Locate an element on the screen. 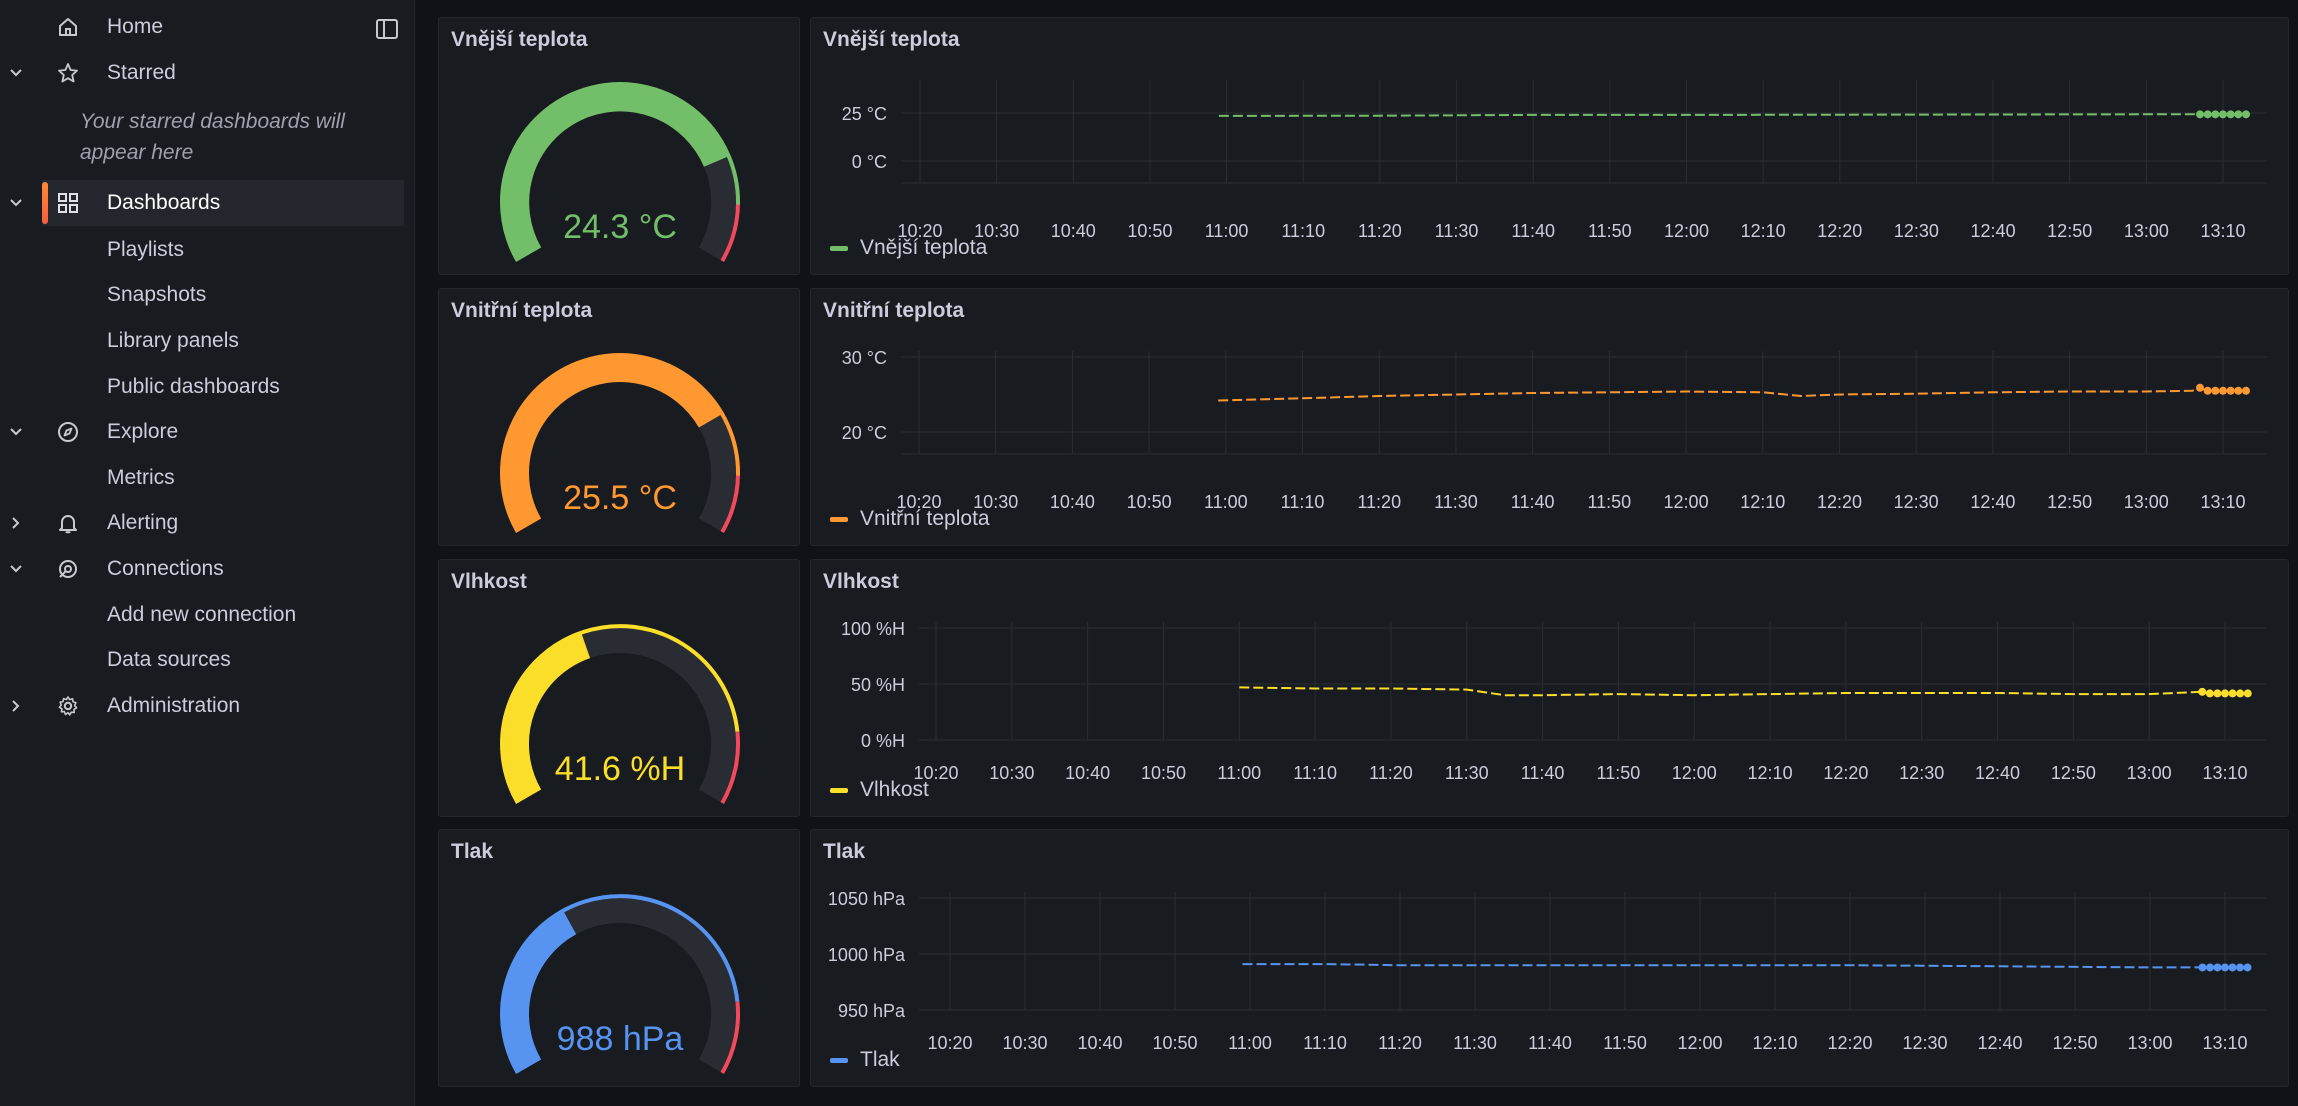 Image resolution: width=2298 pixels, height=1106 pixels. nav-label-connections: Connections is located at coordinates (165, 568).